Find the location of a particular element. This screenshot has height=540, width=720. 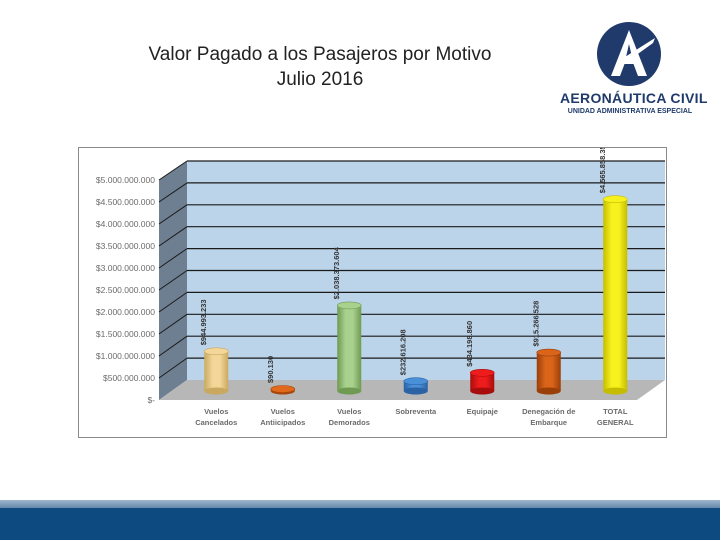

bar-value-label: $90.130 is located at coordinates (270, 369).